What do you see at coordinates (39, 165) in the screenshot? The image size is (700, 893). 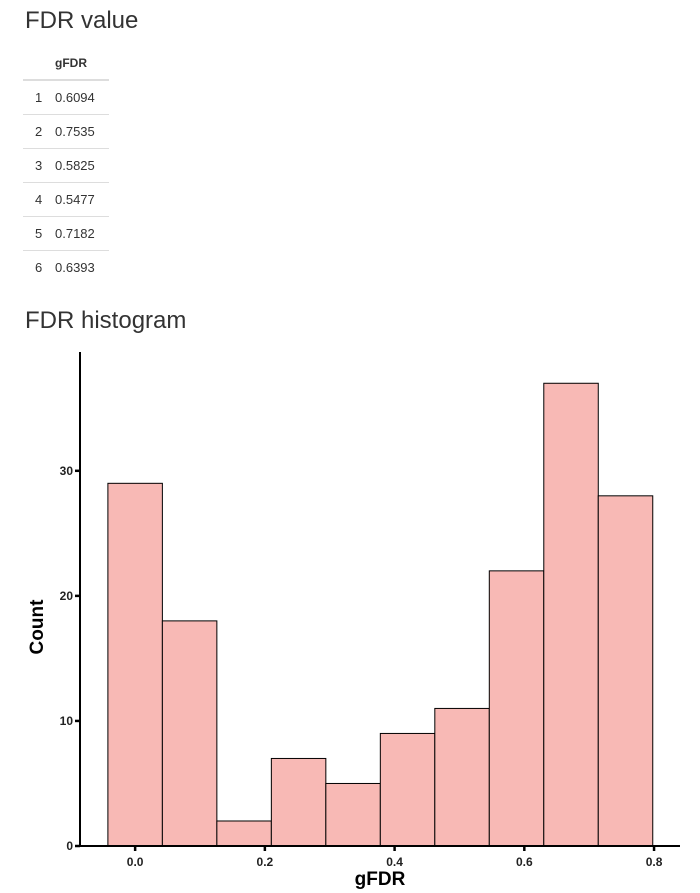 I see `row-index: 3` at bounding box center [39, 165].